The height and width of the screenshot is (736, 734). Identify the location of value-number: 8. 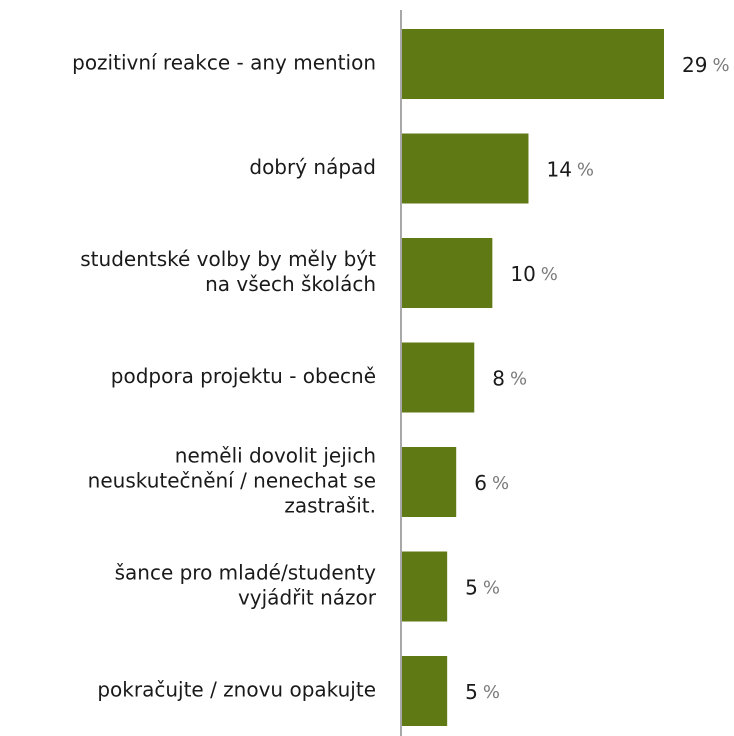
(498, 378).